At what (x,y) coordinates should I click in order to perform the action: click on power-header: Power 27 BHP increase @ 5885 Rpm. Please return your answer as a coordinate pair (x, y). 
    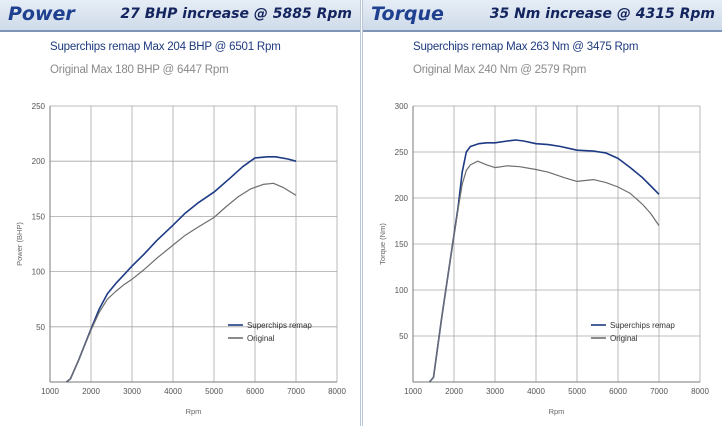
    Looking at the image, I should click on (180, 16).